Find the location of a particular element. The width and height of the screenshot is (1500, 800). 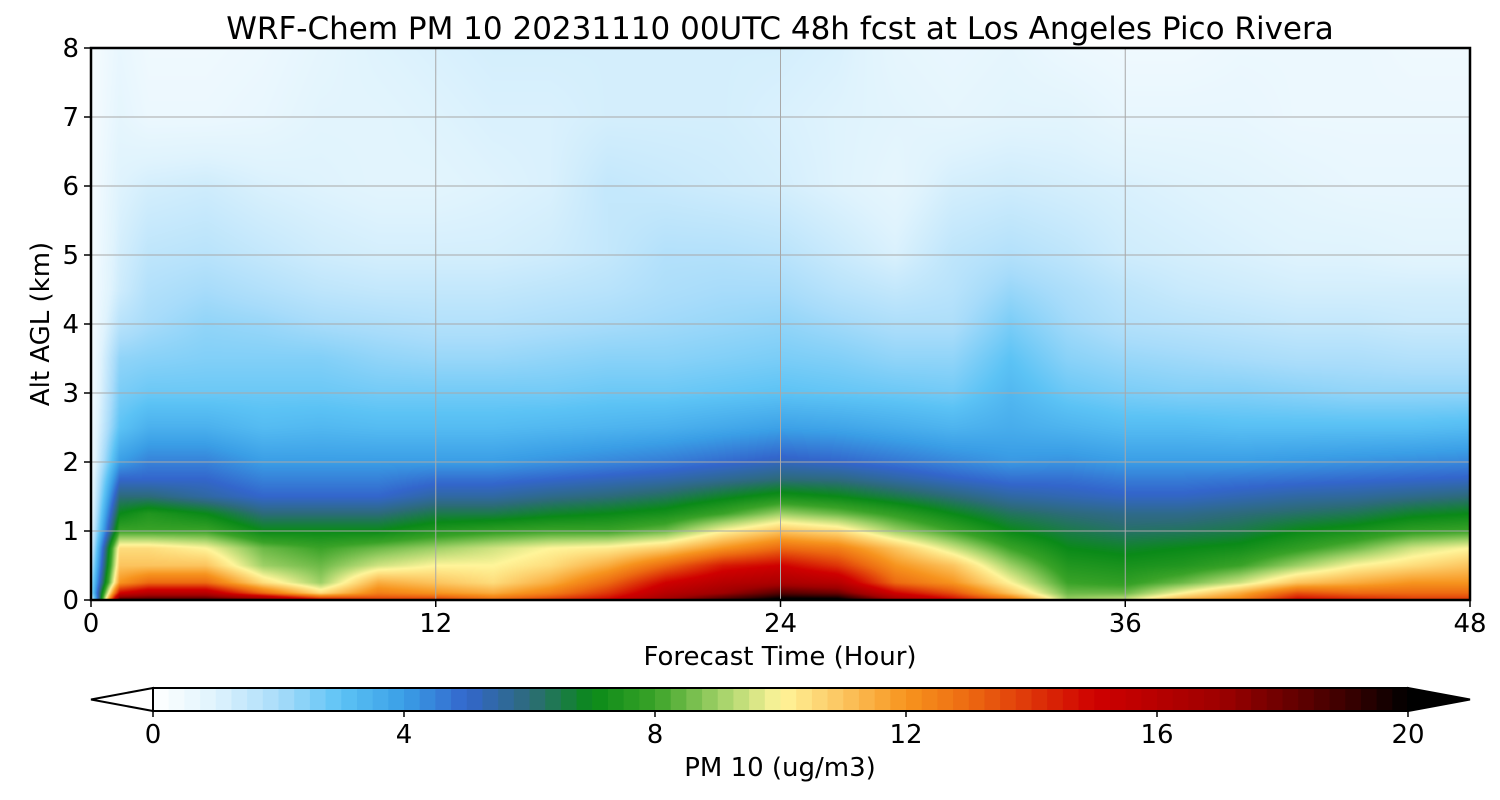

colorbar-tick-label: 16 is located at coordinates (1156, 735).